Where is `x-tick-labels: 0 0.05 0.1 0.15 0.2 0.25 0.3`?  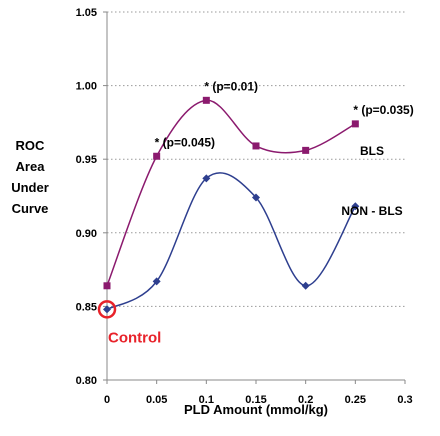 x-tick-labels: 0 0.05 0.1 0.15 0.2 0.25 0.3 is located at coordinates (258, 393).